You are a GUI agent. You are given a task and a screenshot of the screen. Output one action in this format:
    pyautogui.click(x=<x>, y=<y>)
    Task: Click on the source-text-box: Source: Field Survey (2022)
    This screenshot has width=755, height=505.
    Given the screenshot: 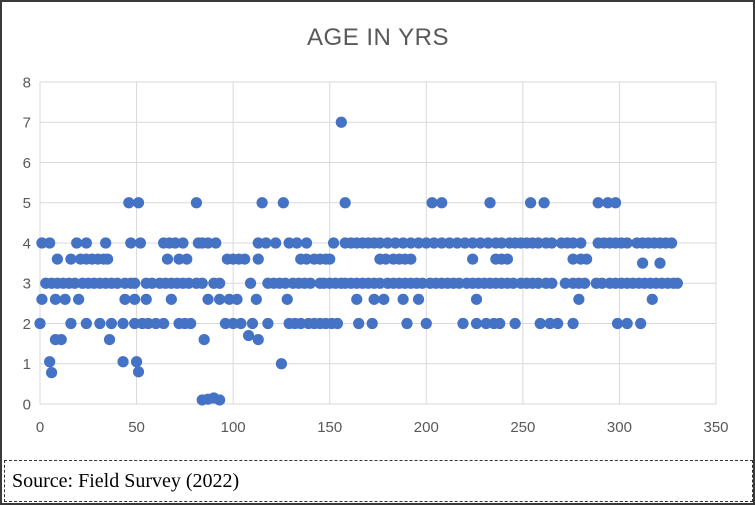 What is the action you would take?
    pyautogui.click(x=378, y=481)
    